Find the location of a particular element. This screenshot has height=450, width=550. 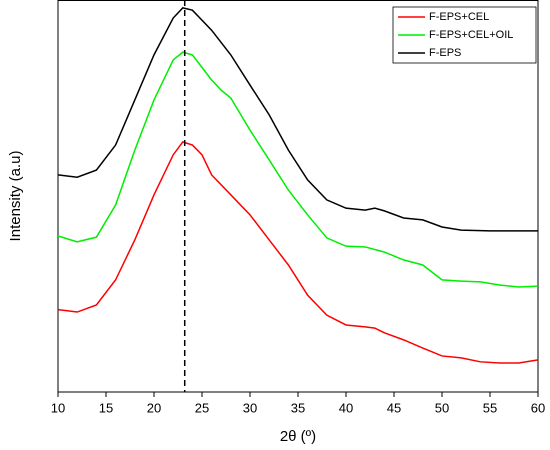

x-tick-label: 25 is located at coordinates (202, 407).